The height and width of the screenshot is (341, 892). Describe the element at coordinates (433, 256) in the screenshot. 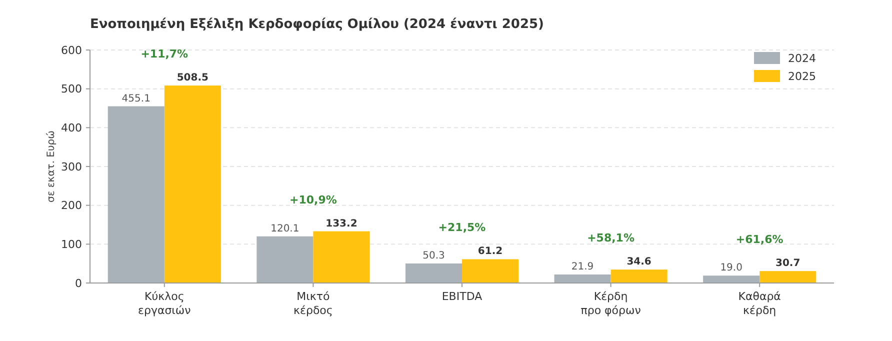

I see `data-label: 50.3` at that location.